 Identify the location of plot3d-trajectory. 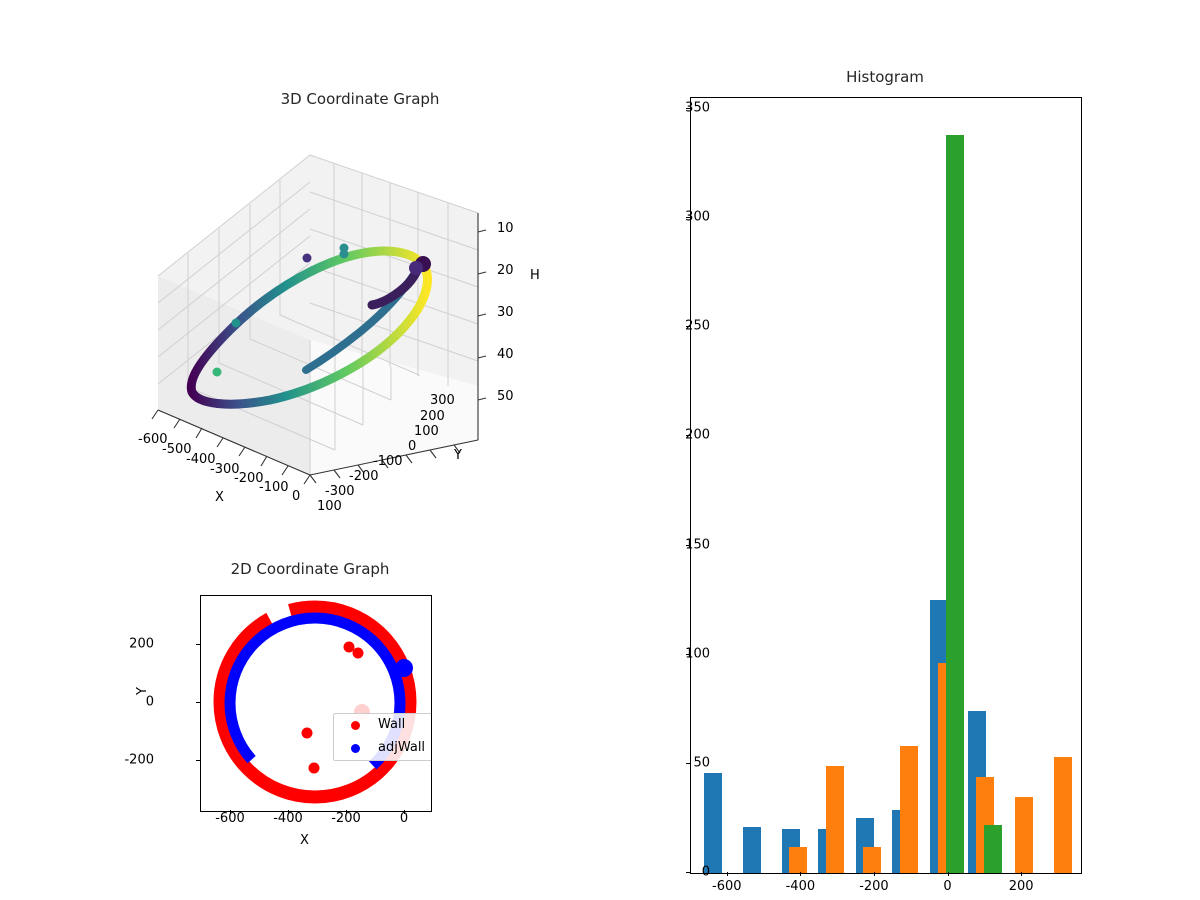
(309, 327).